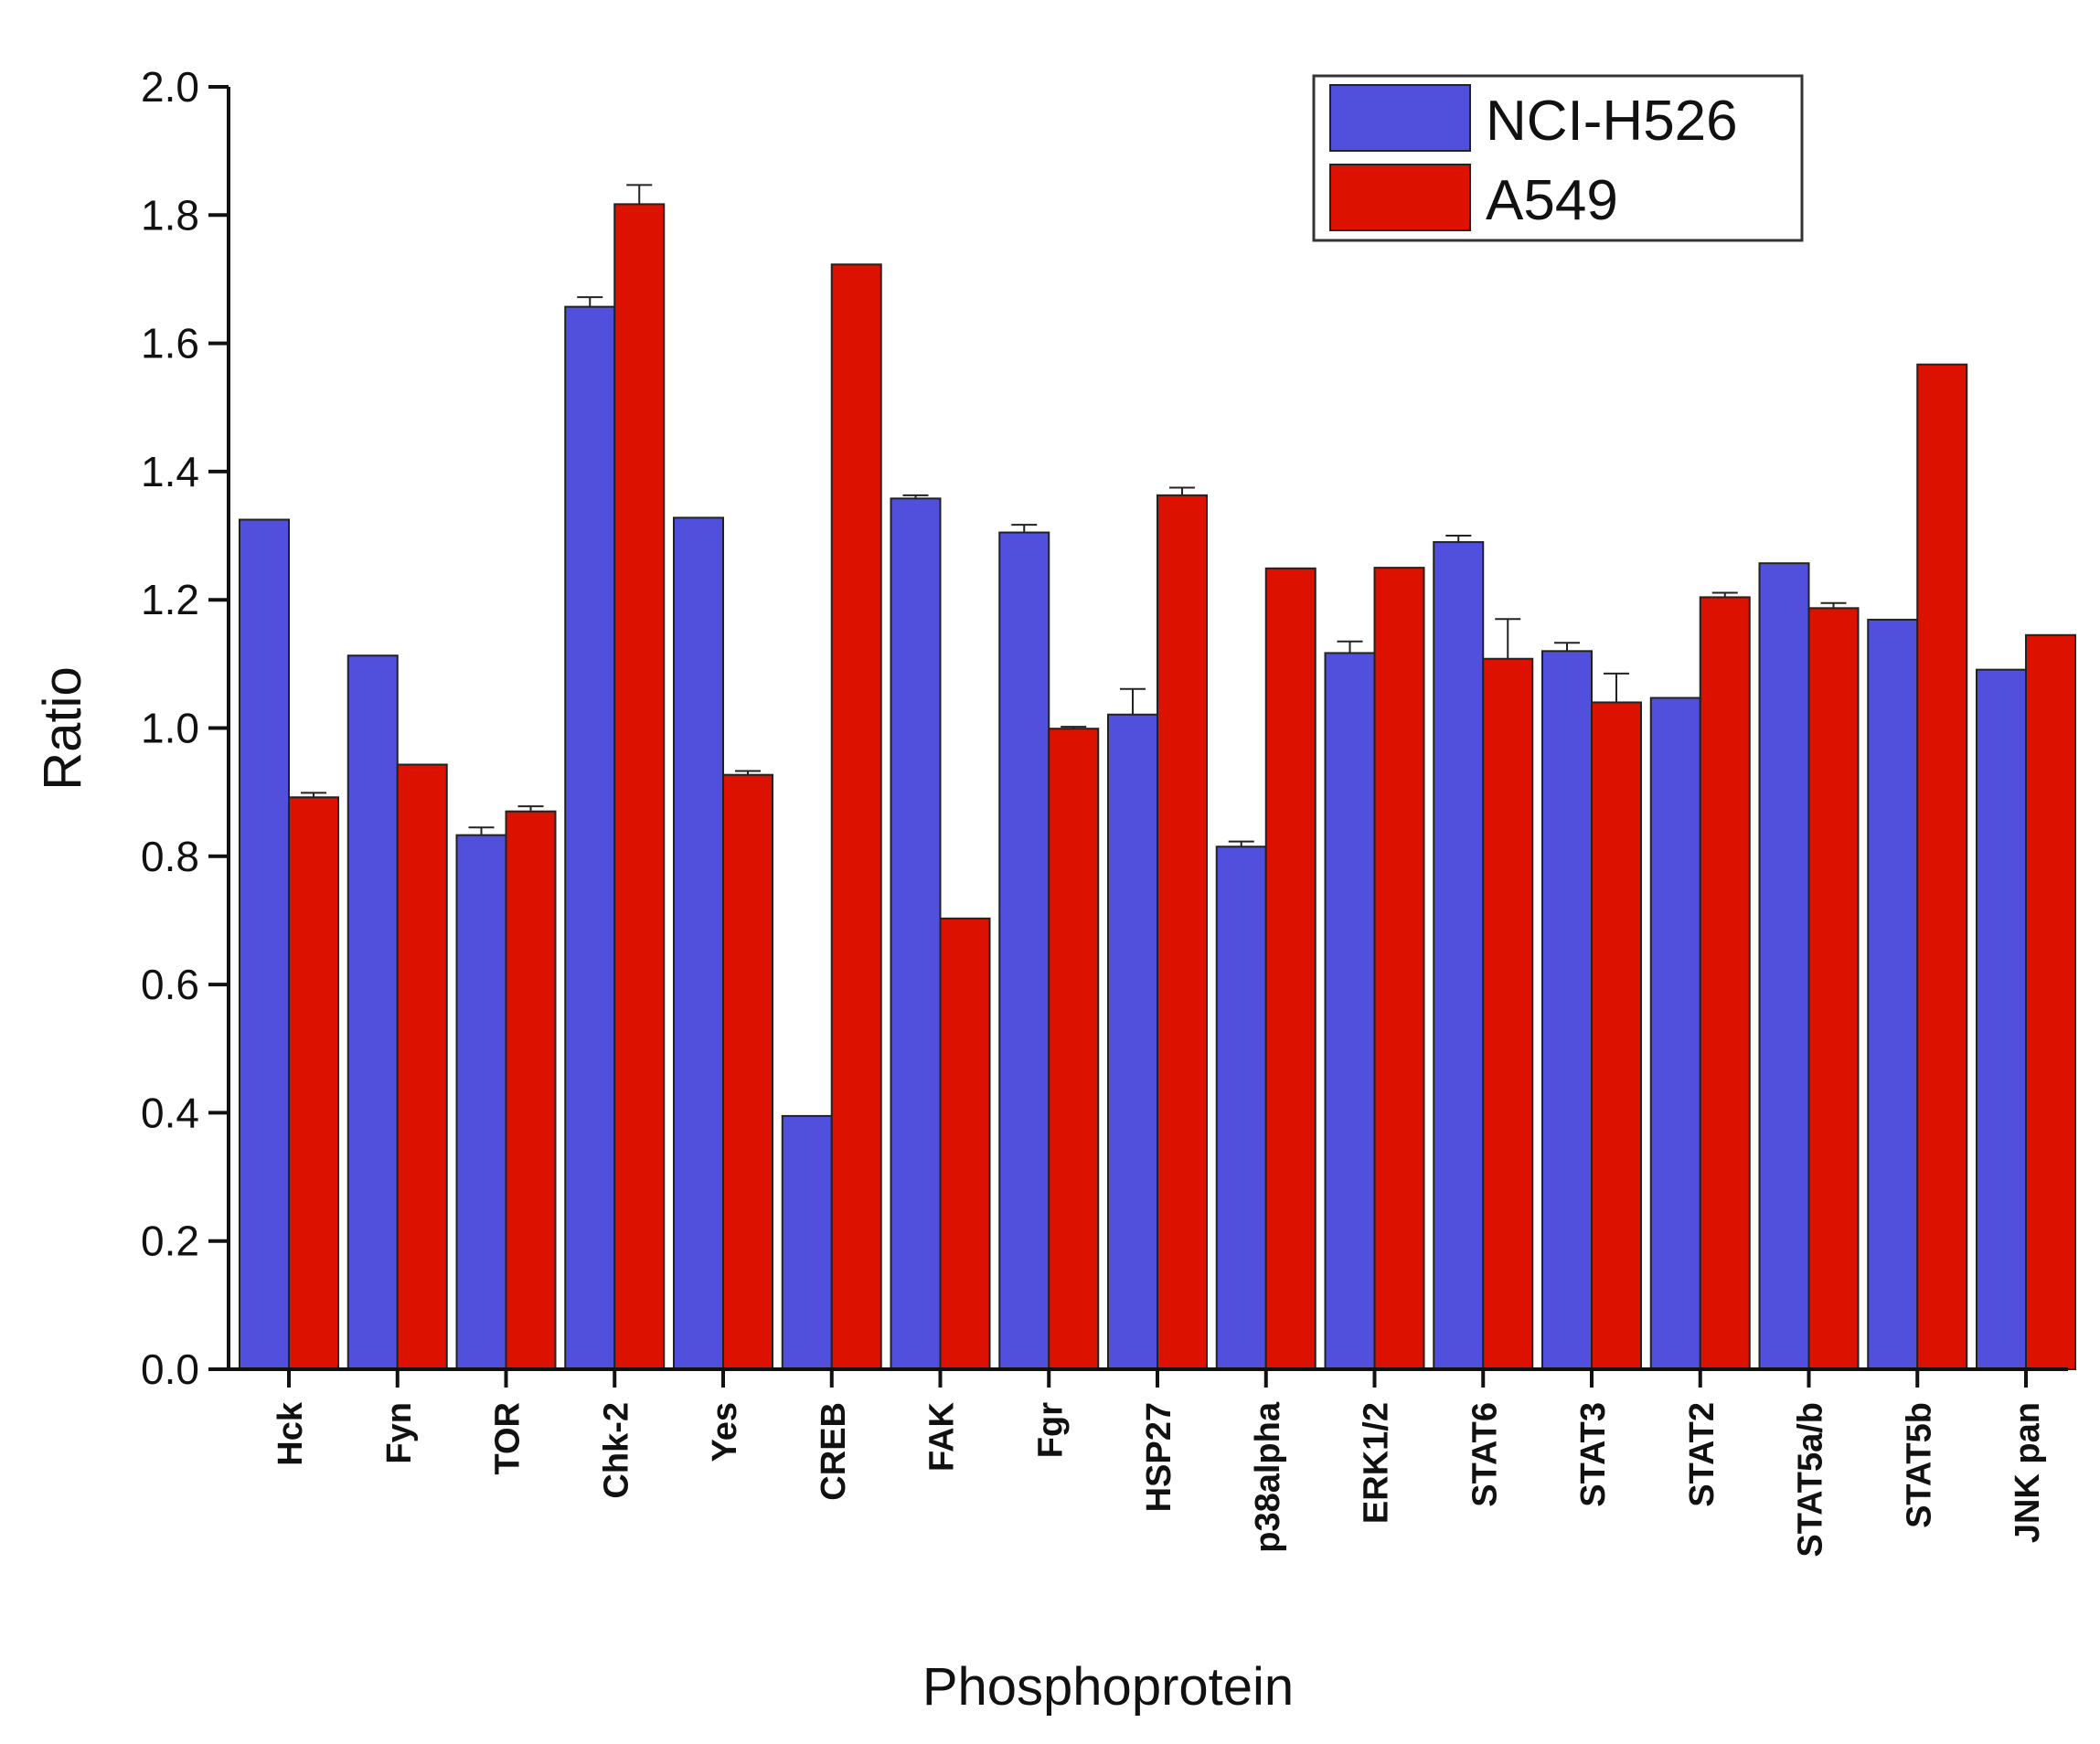 The height and width of the screenshot is (1744, 2100). Describe the element at coordinates (170, 856) in the screenshot. I see `y-tick-label: 0.8` at that location.